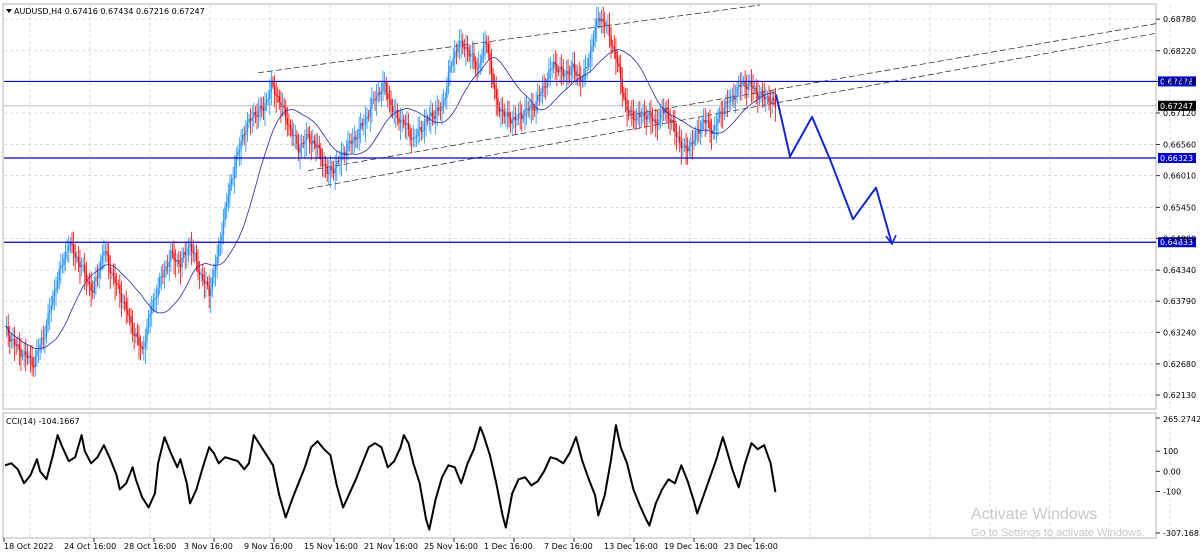 This screenshot has width=1200, height=556. Describe the element at coordinates (28, 546) in the screenshot. I see `time-tick-label: 18 Oct 2022` at that location.